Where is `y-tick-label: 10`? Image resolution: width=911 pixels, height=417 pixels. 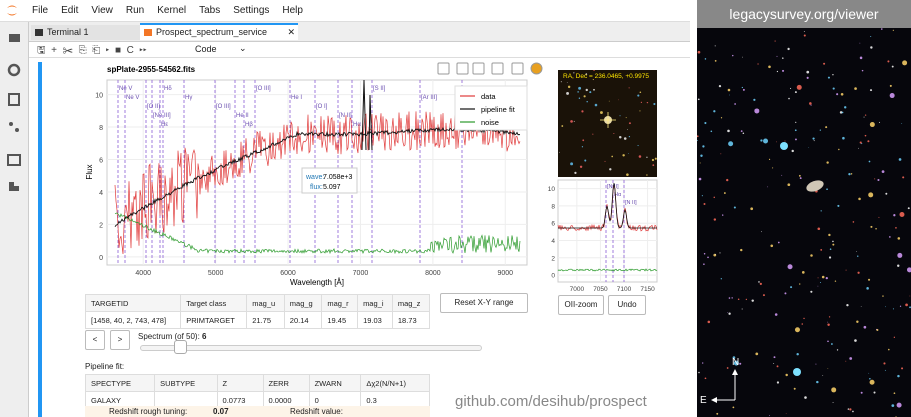 y-tick-label: 10 is located at coordinates (552, 189).